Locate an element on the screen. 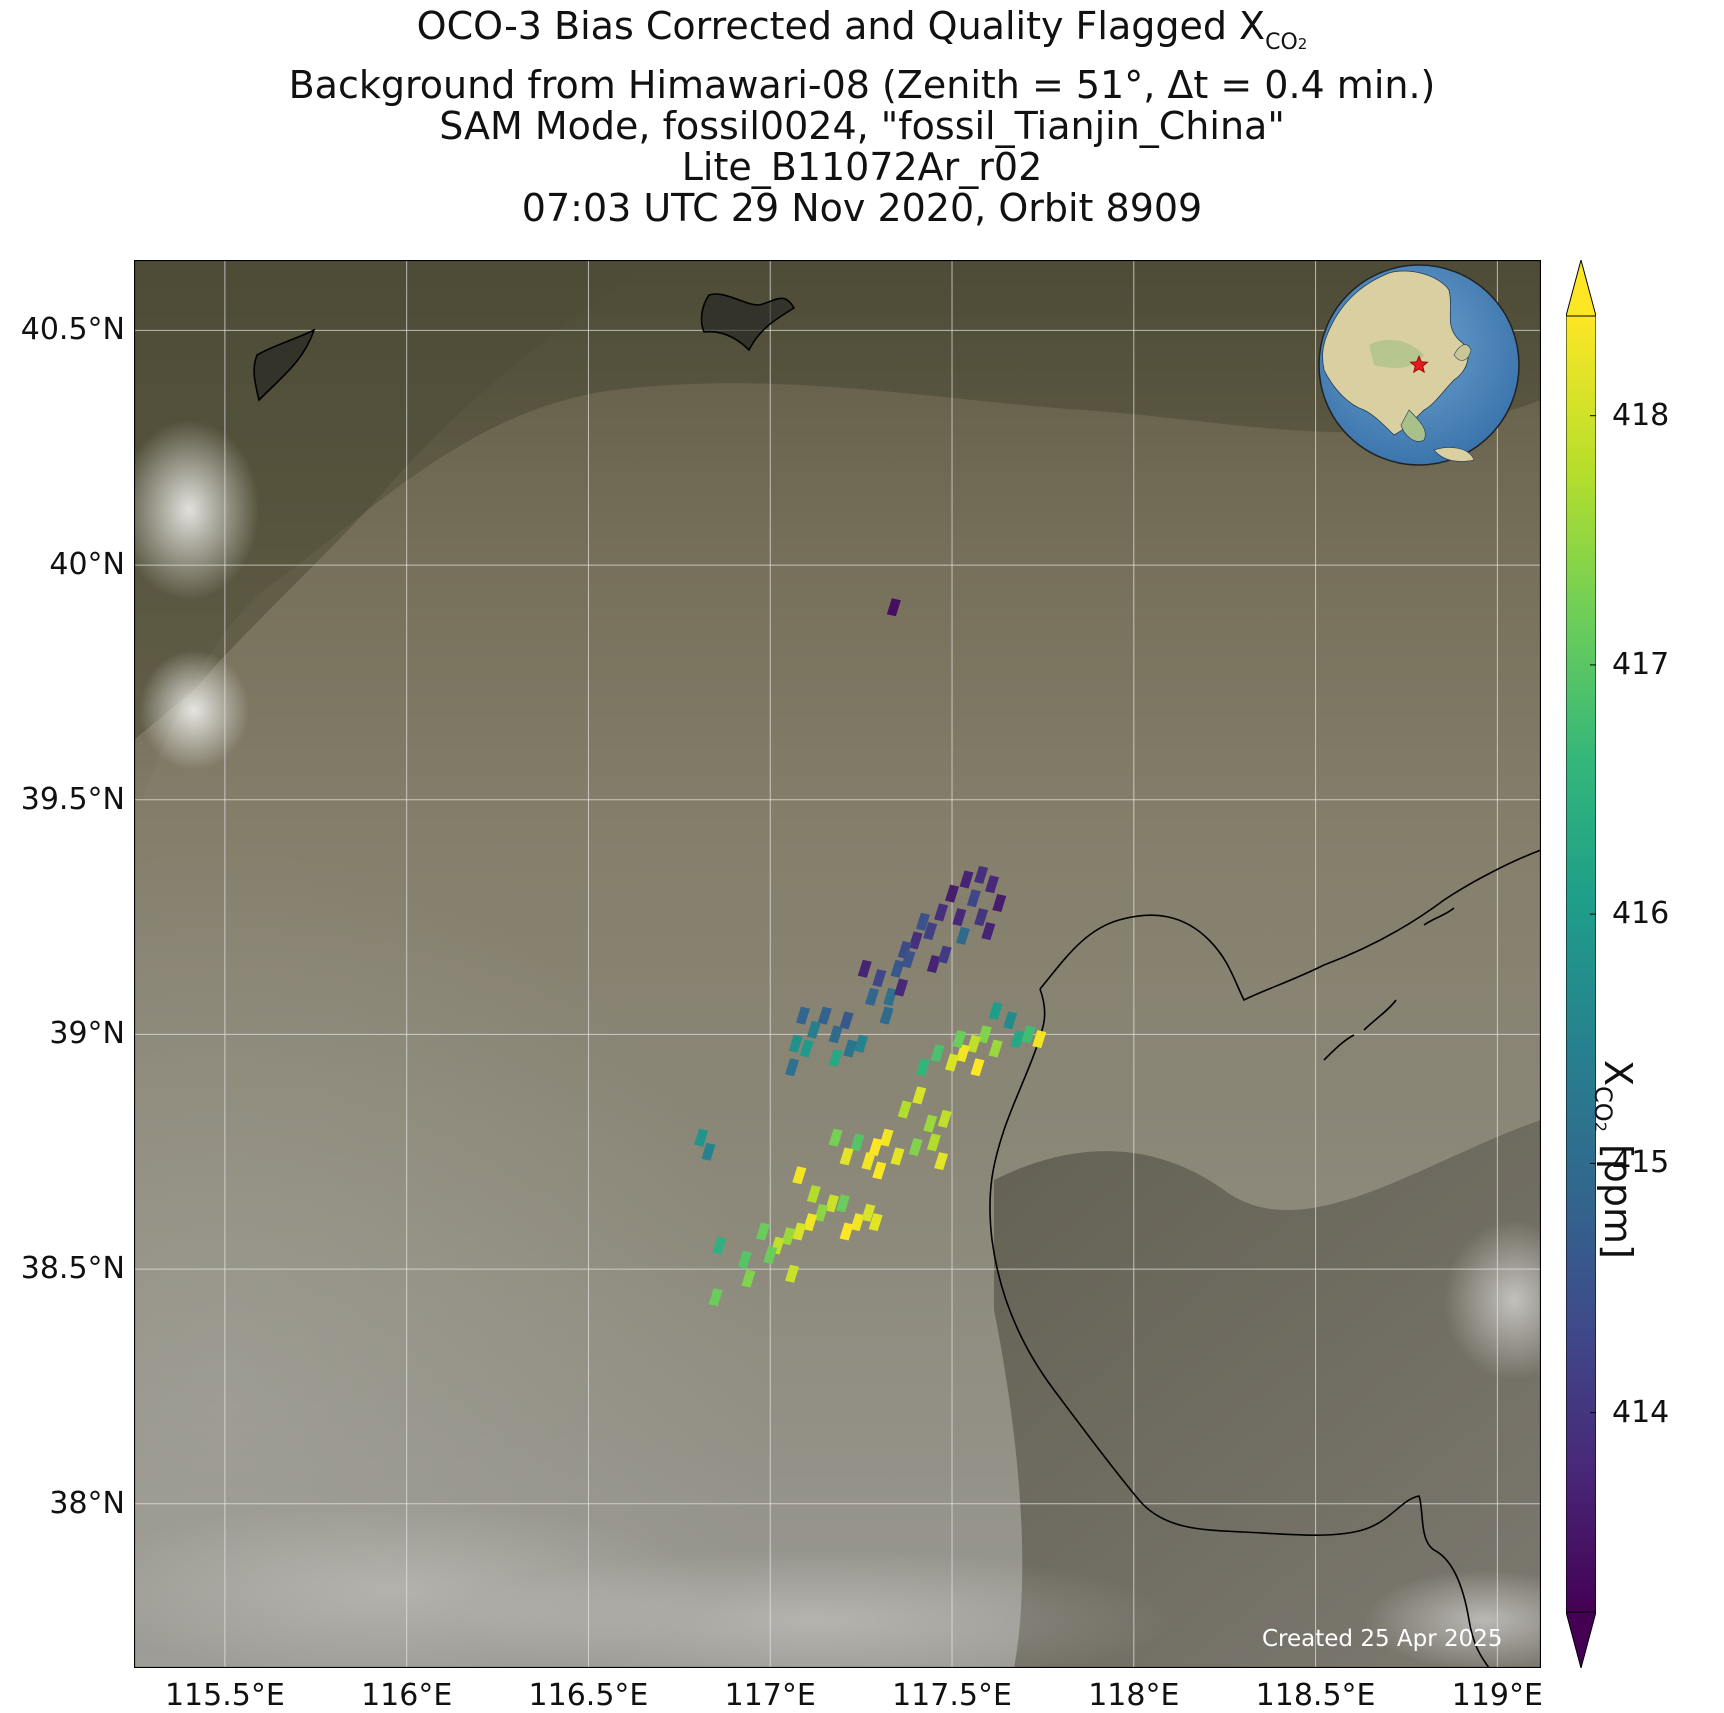 The height and width of the screenshot is (1713, 1724). globe-target-star-icon is located at coordinates (1419, 364).